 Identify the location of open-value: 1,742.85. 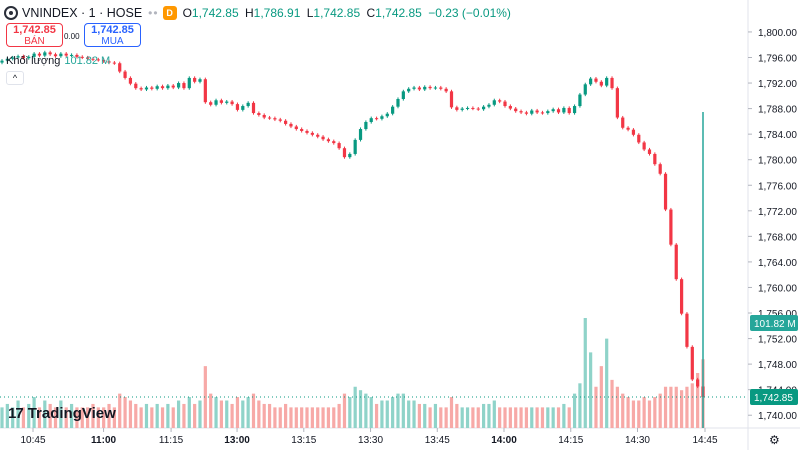
(215, 13).